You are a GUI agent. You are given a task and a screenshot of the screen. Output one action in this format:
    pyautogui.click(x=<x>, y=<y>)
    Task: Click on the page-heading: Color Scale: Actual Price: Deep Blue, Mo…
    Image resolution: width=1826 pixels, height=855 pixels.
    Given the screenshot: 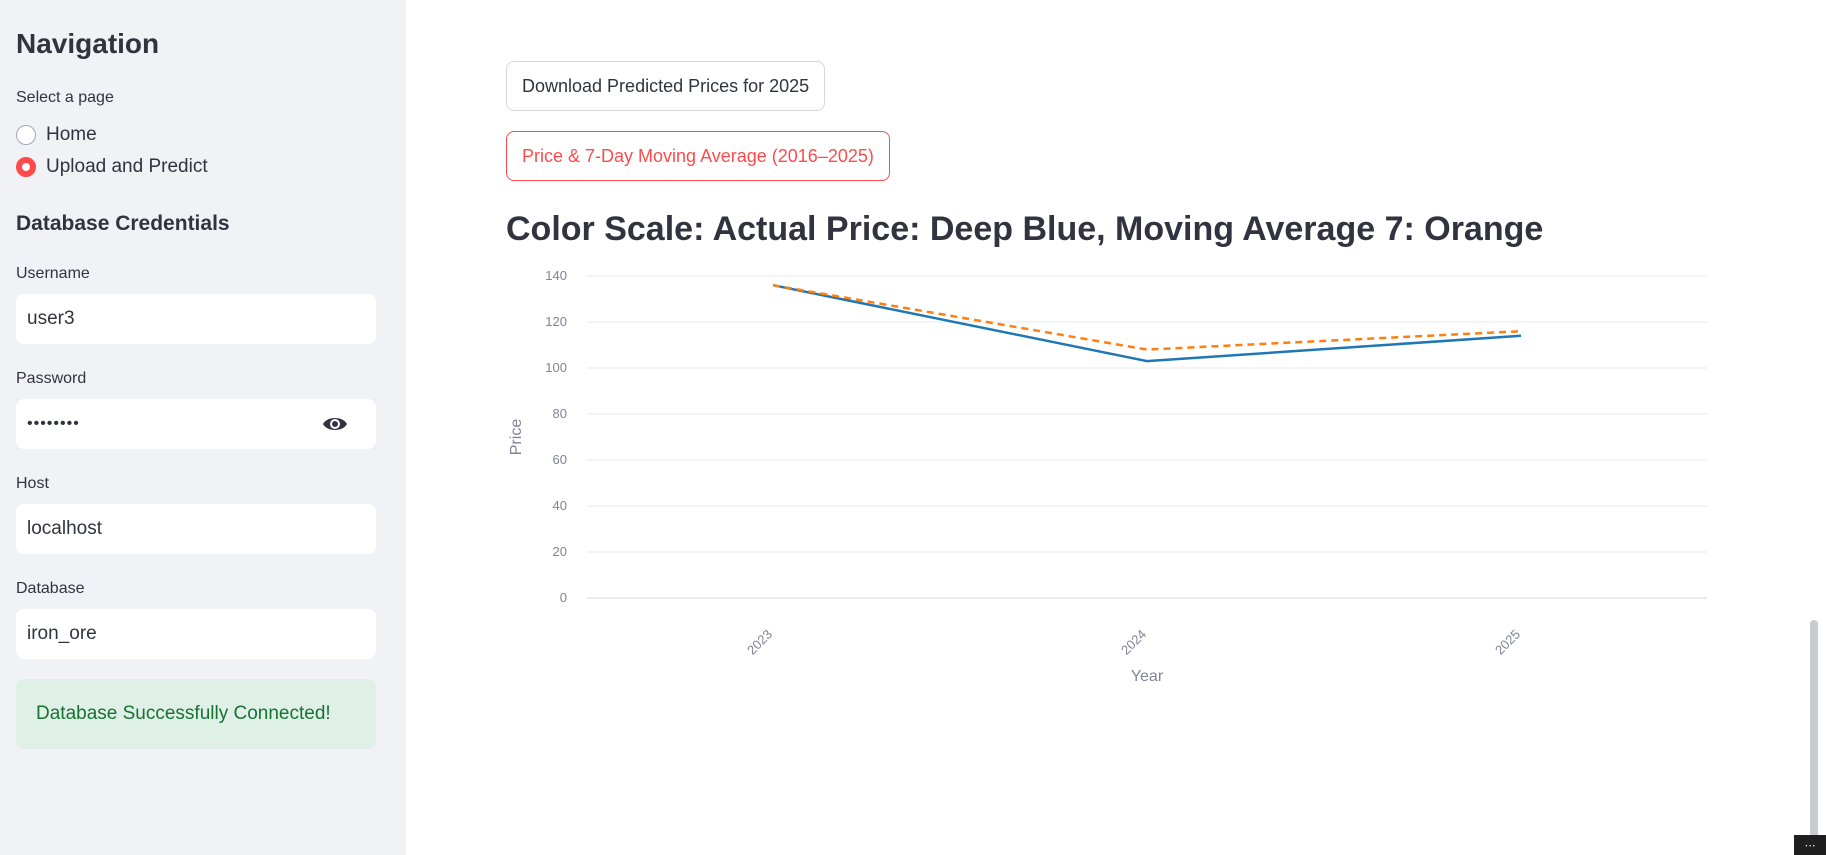 What is the action you would take?
    pyautogui.click(x=1025, y=229)
    